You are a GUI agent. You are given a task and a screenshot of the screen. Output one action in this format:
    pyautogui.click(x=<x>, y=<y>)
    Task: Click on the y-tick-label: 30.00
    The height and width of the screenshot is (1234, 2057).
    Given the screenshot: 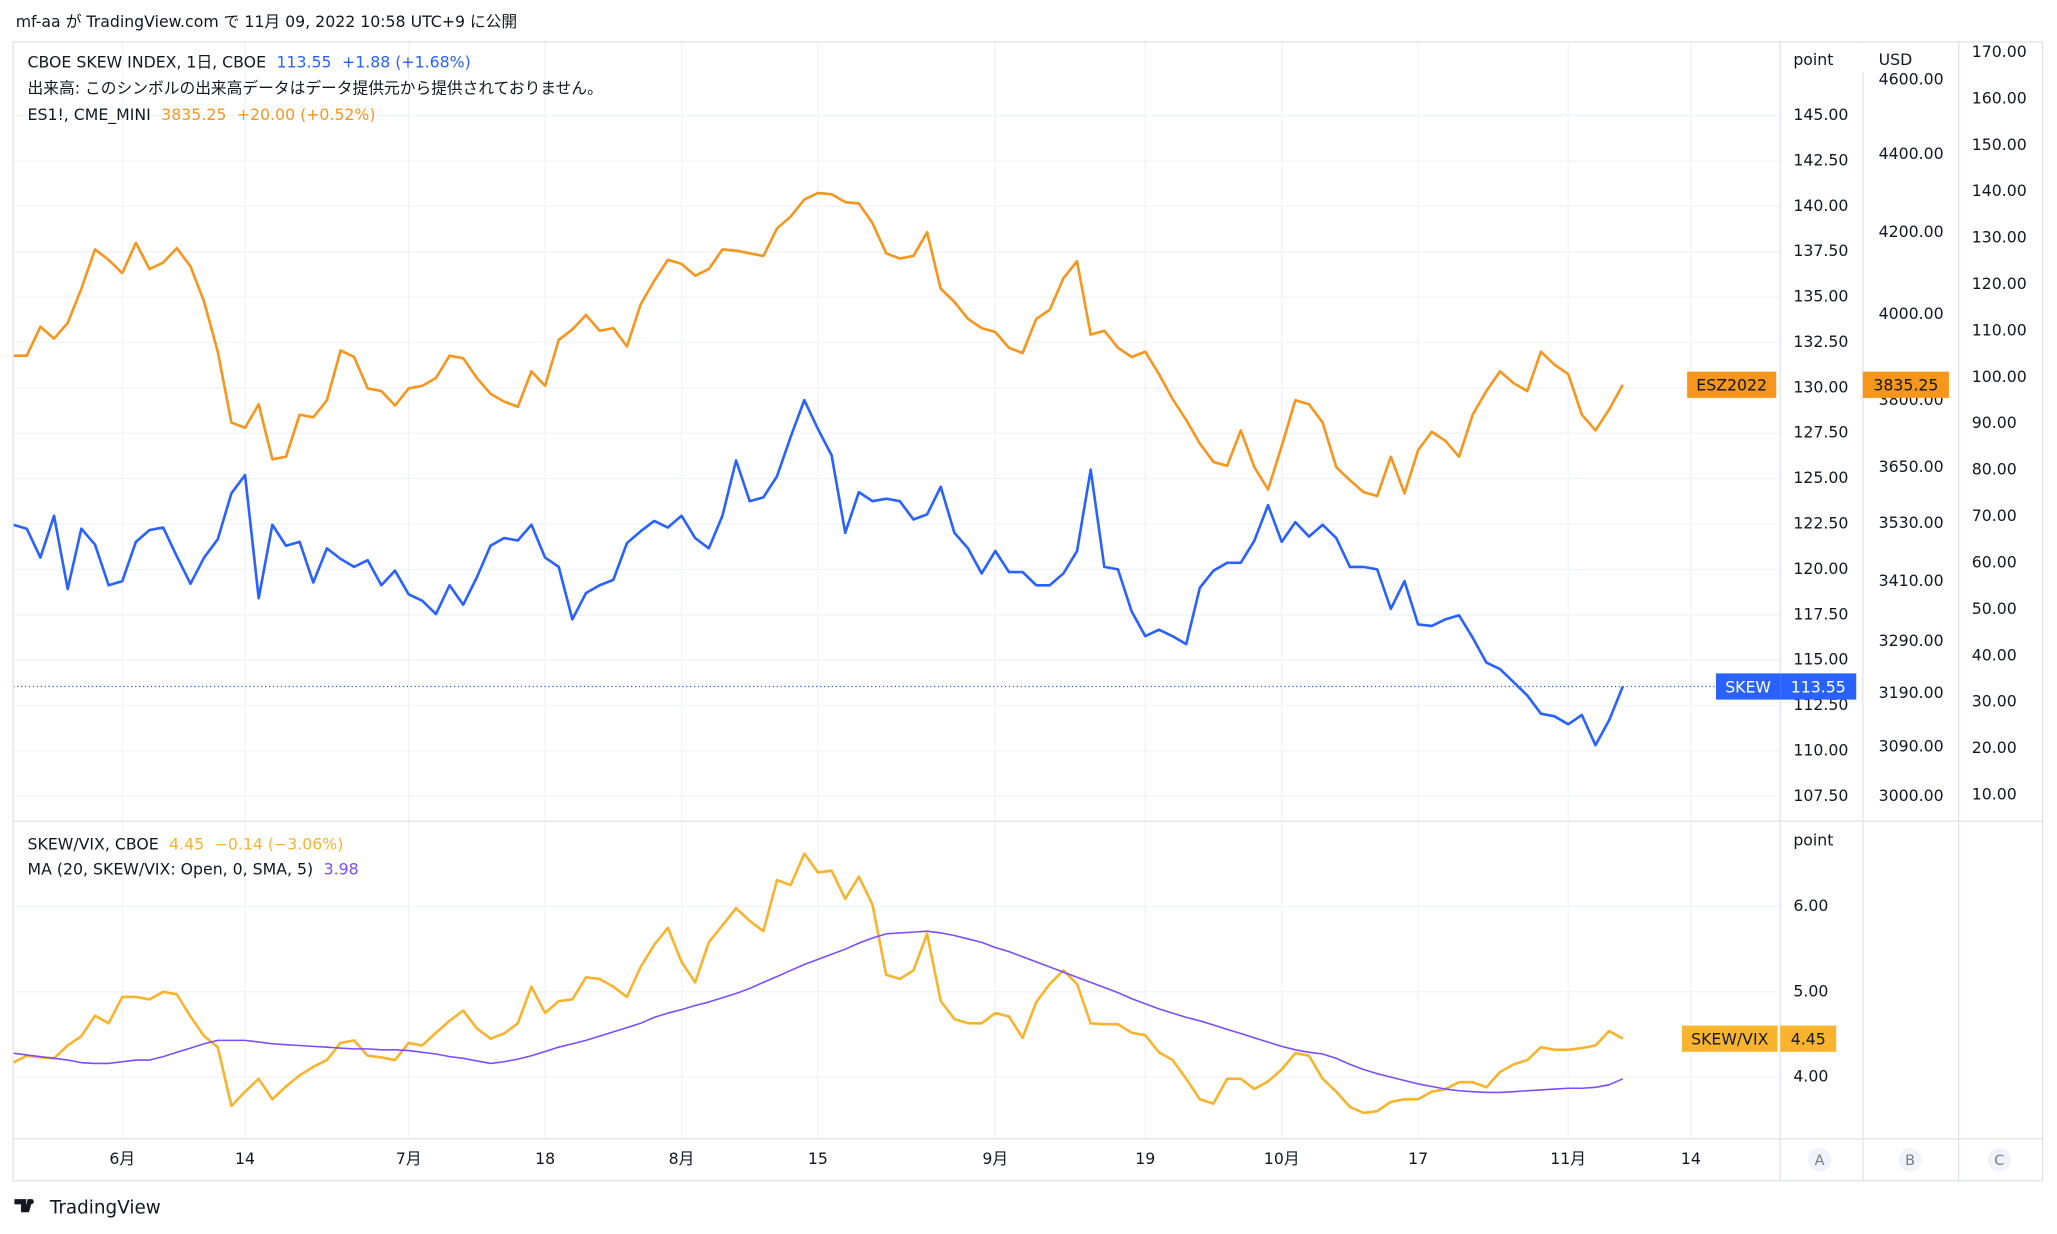 What is the action you would take?
    pyautogui.click(x=1994, y=701)
    